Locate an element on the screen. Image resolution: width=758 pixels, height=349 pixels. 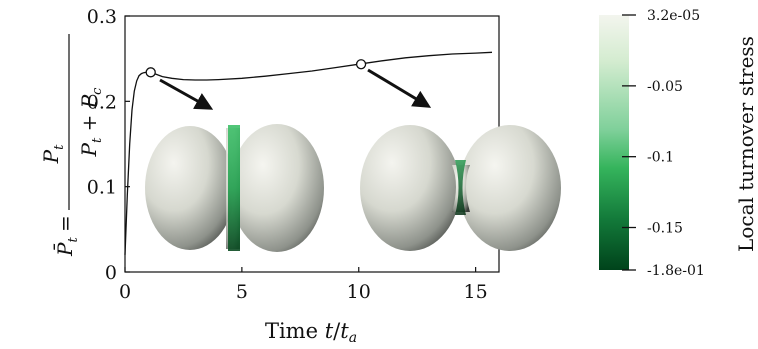
late-stress-neck is located at coordinates (460, 187).